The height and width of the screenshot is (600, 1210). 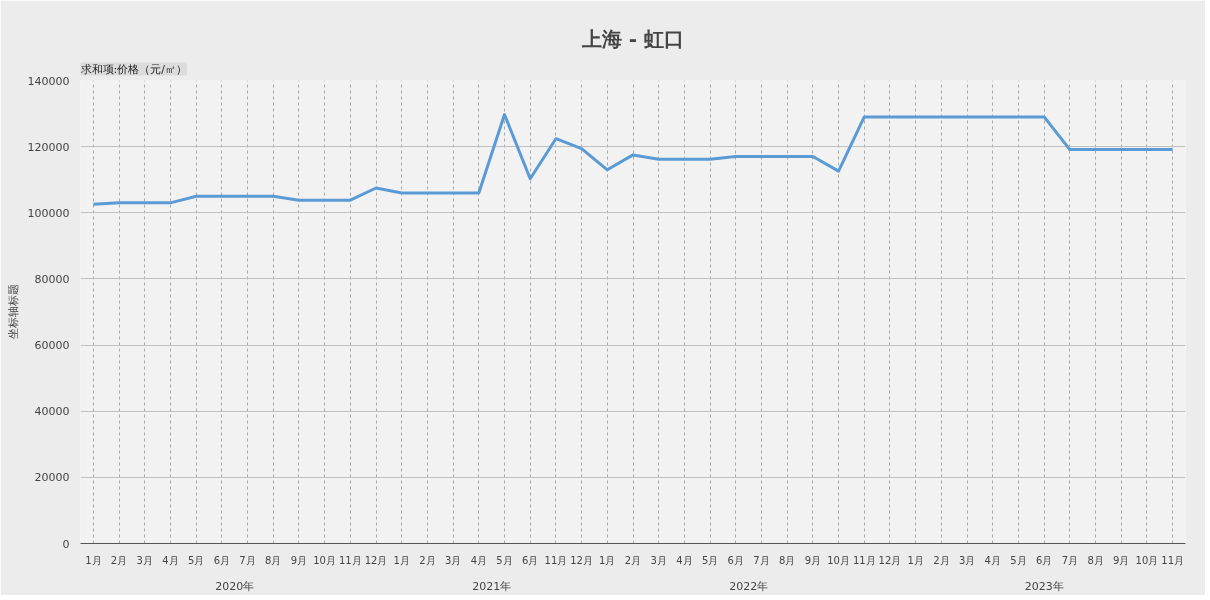 I want to click on text: 2022年, so click(x=749, y=586).